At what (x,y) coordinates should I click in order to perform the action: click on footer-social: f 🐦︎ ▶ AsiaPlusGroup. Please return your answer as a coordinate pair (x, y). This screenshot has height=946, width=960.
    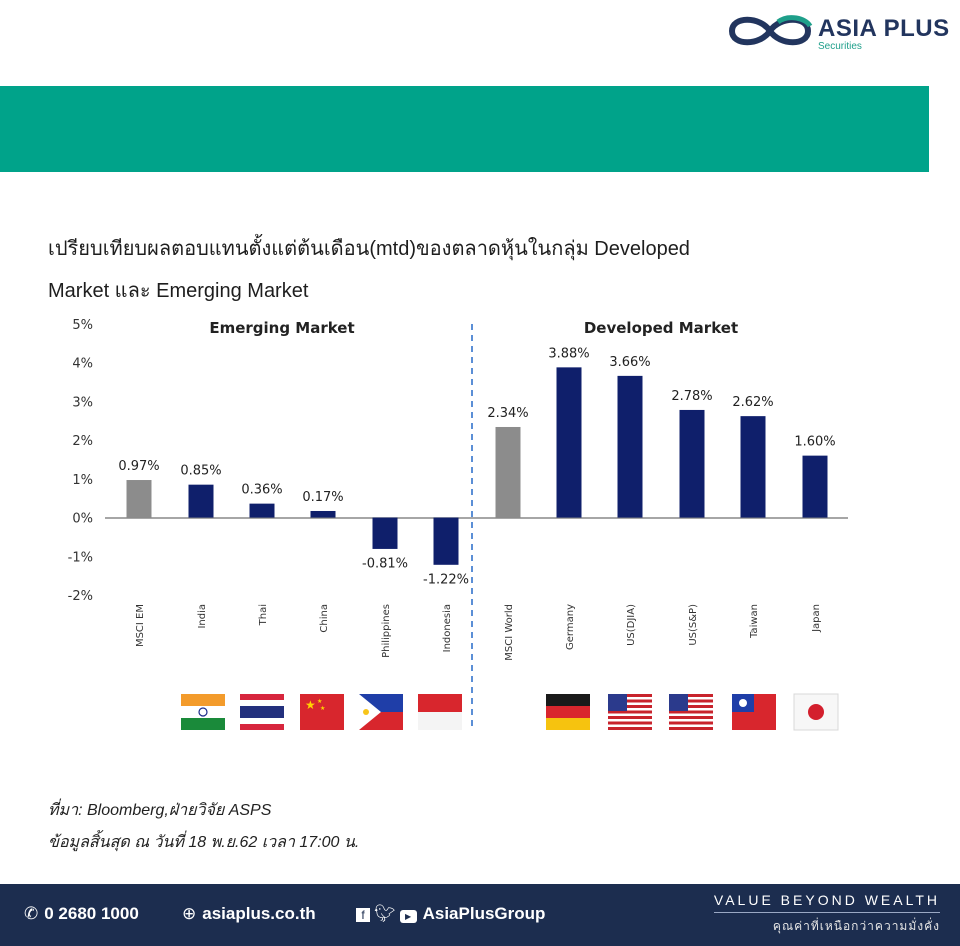
    Looking at the image, I should click on (450, 914).